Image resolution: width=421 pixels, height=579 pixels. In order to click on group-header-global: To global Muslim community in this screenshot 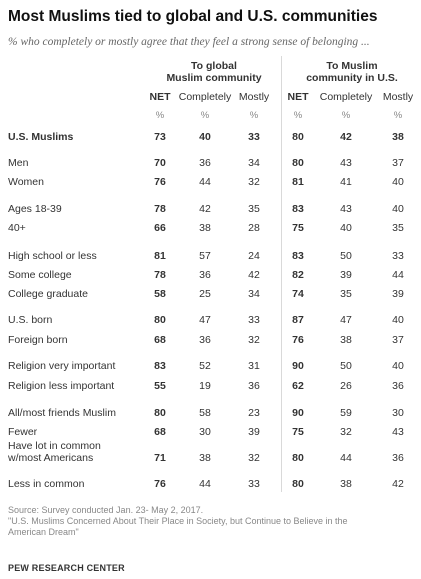, I will do `click(214, 73)`.